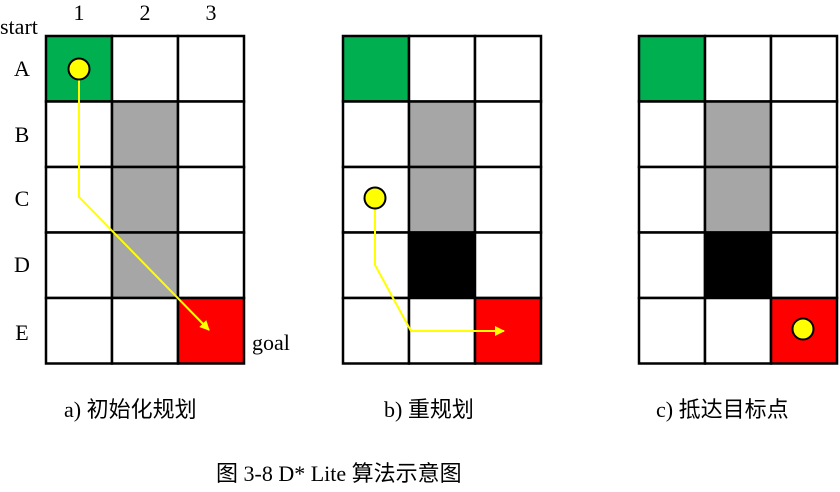 Image resolution: width=840 pixels, height=492 pixels. Describe the element at coordinates (21, 332) in the screenshot. I see `row-label-e: E` at that location.